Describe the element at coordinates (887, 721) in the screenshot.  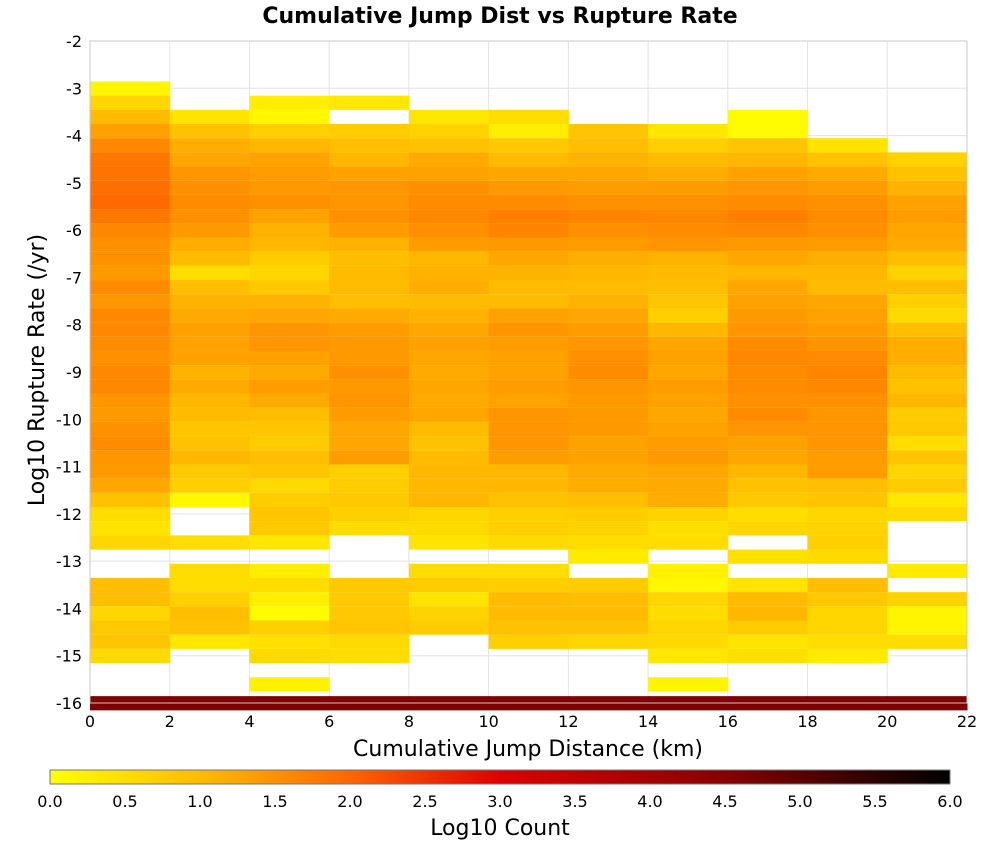
I see `x-tick-label: 20` at that location.